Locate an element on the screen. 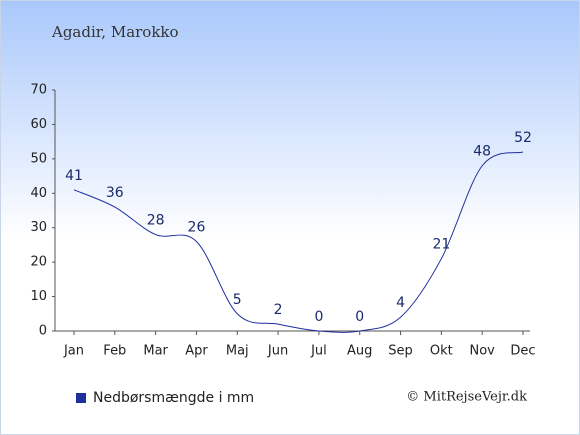  y-tick-label: 70 is located at coordinates (38, 90).